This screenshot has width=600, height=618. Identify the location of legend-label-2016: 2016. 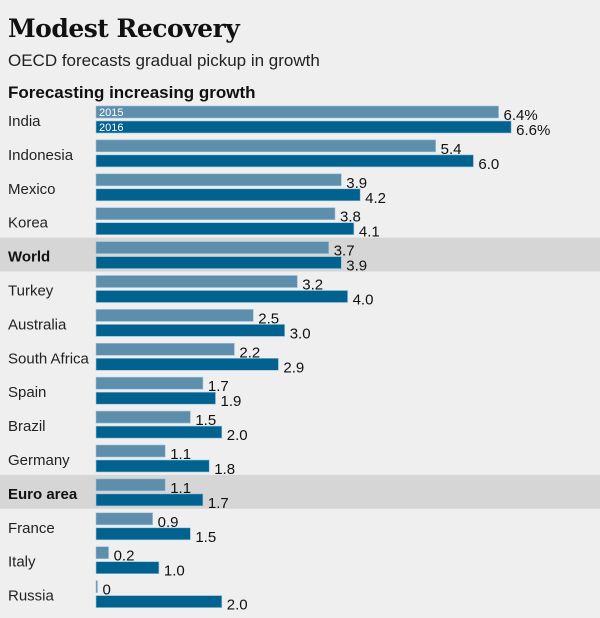
(111, 128).